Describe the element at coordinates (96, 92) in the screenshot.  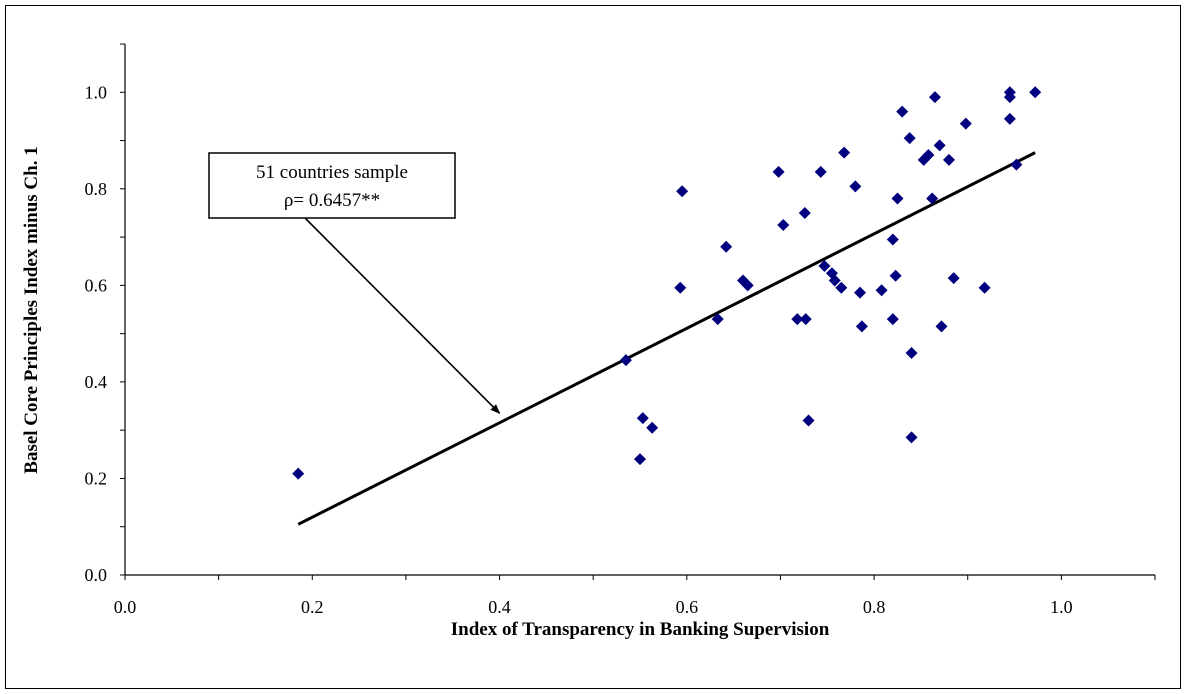
I see `y-tick-label: 1.0` at that location.